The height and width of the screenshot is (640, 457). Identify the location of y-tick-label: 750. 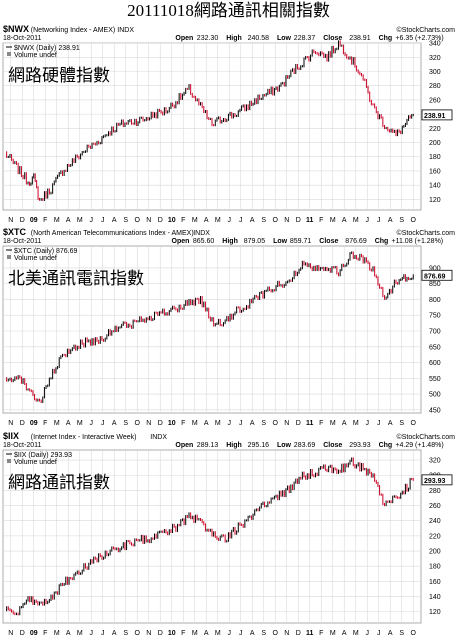
(435, 316).